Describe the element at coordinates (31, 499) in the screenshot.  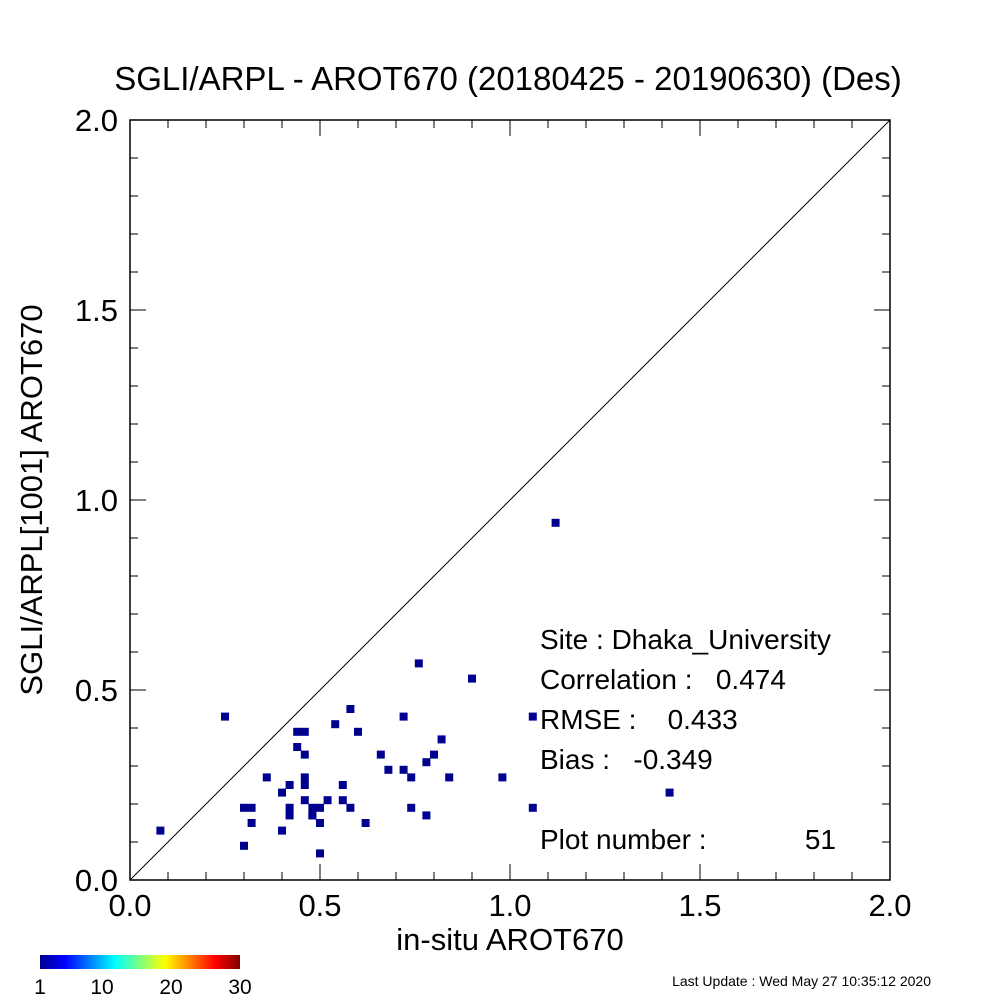
I see `y-axis-label: SGLI/ARPL[1001] AROT670` at that location.